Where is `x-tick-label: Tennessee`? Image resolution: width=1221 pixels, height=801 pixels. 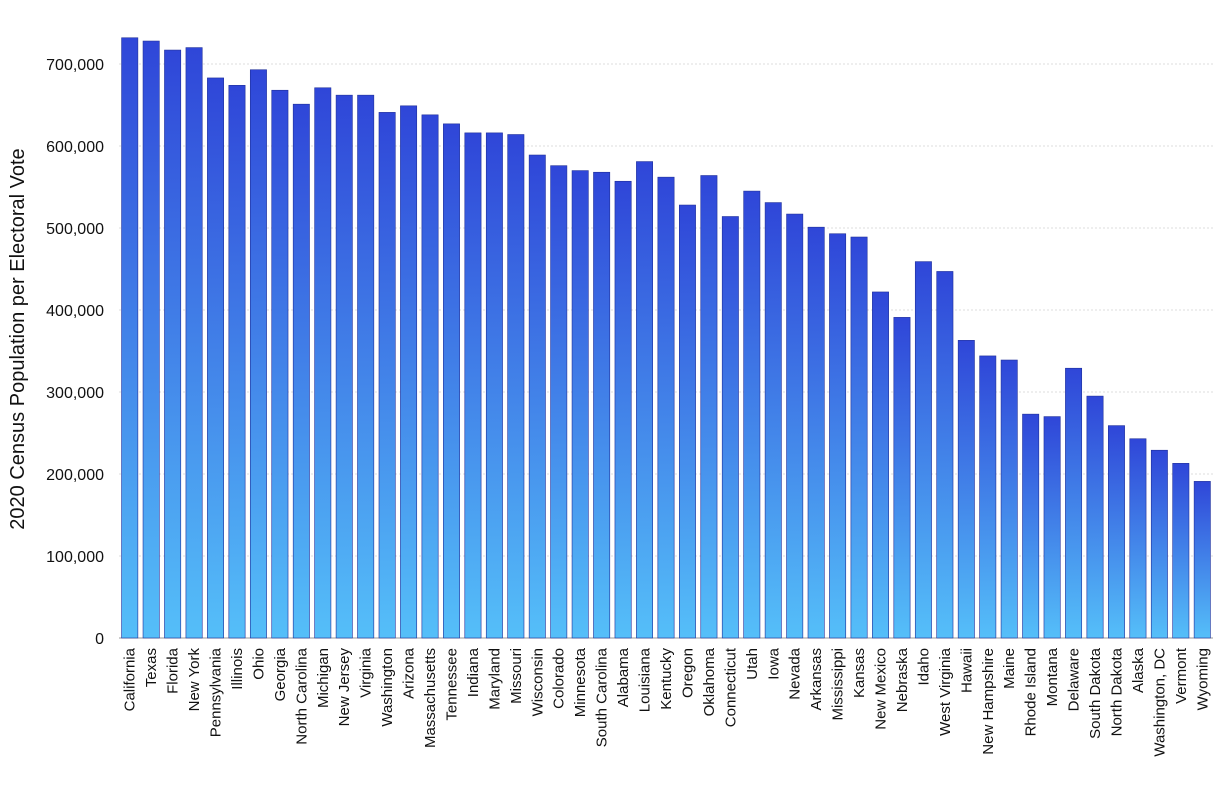
x-tick-label: Tennessee is located at coordinates (451, 684).